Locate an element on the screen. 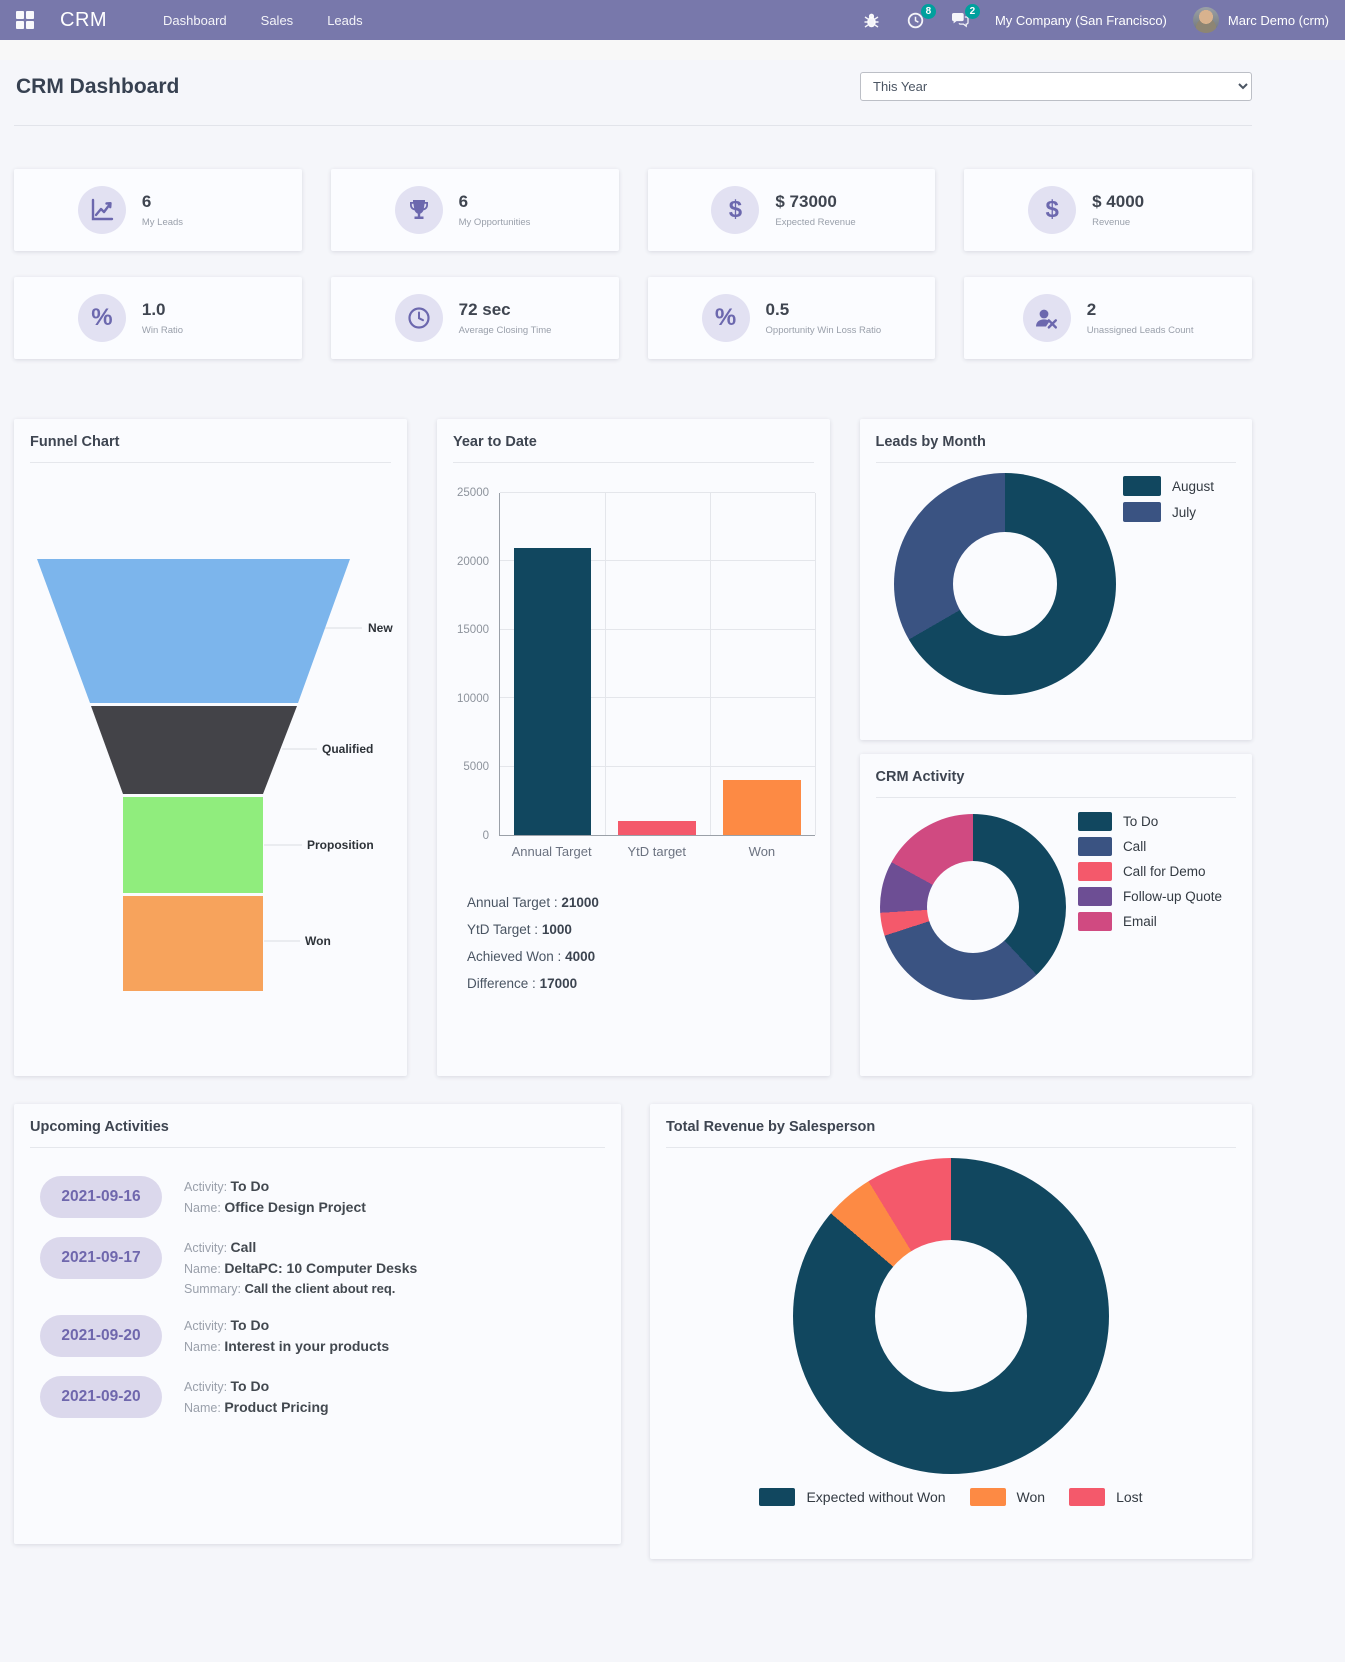 This screenshot has width=1345, height=1662. legend-label: July is located at coordinates (1183, 512).